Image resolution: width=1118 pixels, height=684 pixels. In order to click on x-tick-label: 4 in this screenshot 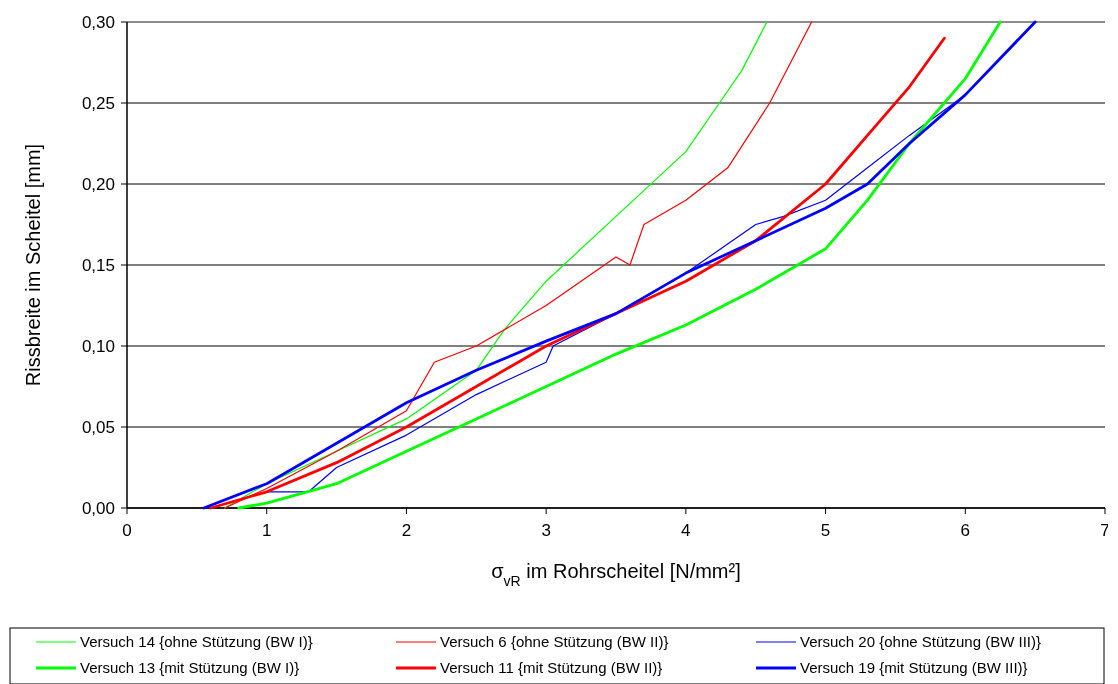, I will do `click(686, 530)`.